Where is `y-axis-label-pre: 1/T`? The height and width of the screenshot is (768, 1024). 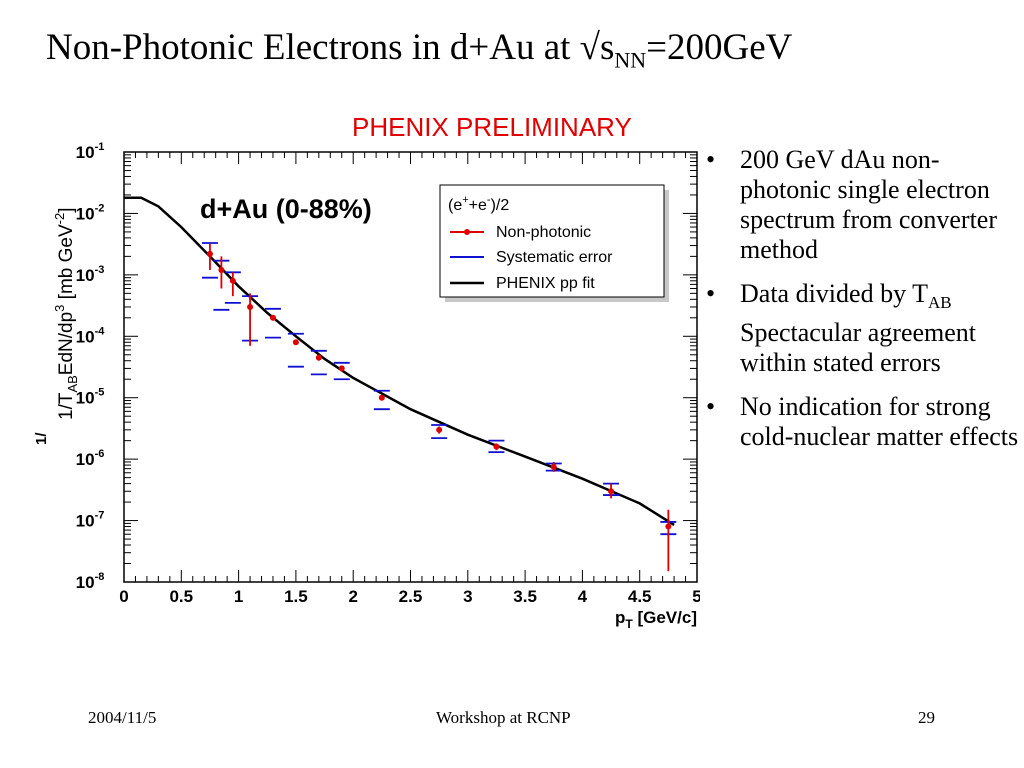 y-axis-label-pre: 1/T is located at coordinates (66, 406).